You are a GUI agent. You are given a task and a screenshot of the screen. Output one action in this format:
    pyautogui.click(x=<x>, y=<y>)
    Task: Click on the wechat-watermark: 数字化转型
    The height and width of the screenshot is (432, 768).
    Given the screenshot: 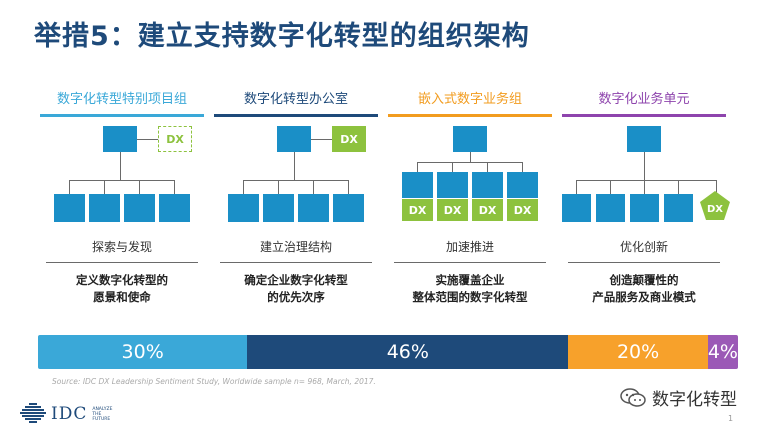 What is the action you would take?
    pyautogui.click(x=678, y=397)
    